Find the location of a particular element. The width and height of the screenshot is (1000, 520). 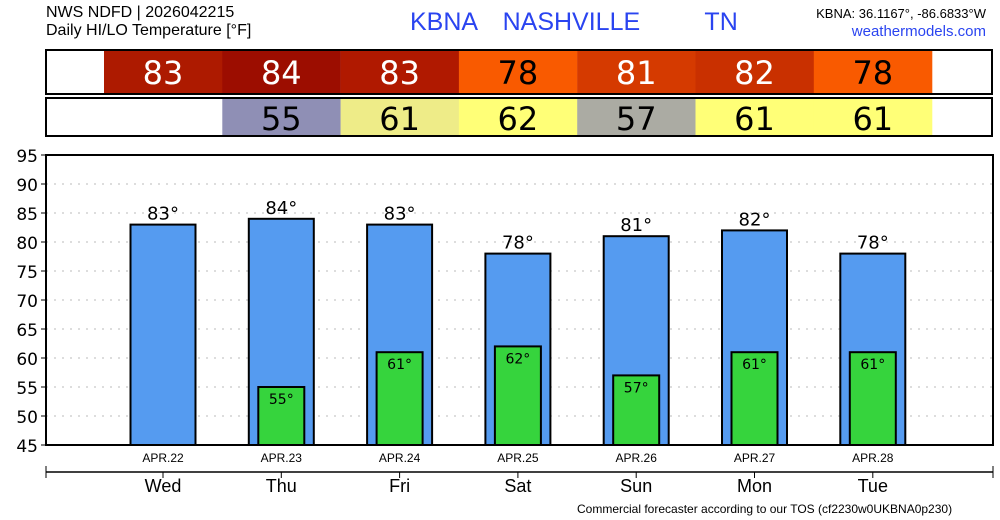

y-tick-label: 85 is located at coordinates (27, 215).